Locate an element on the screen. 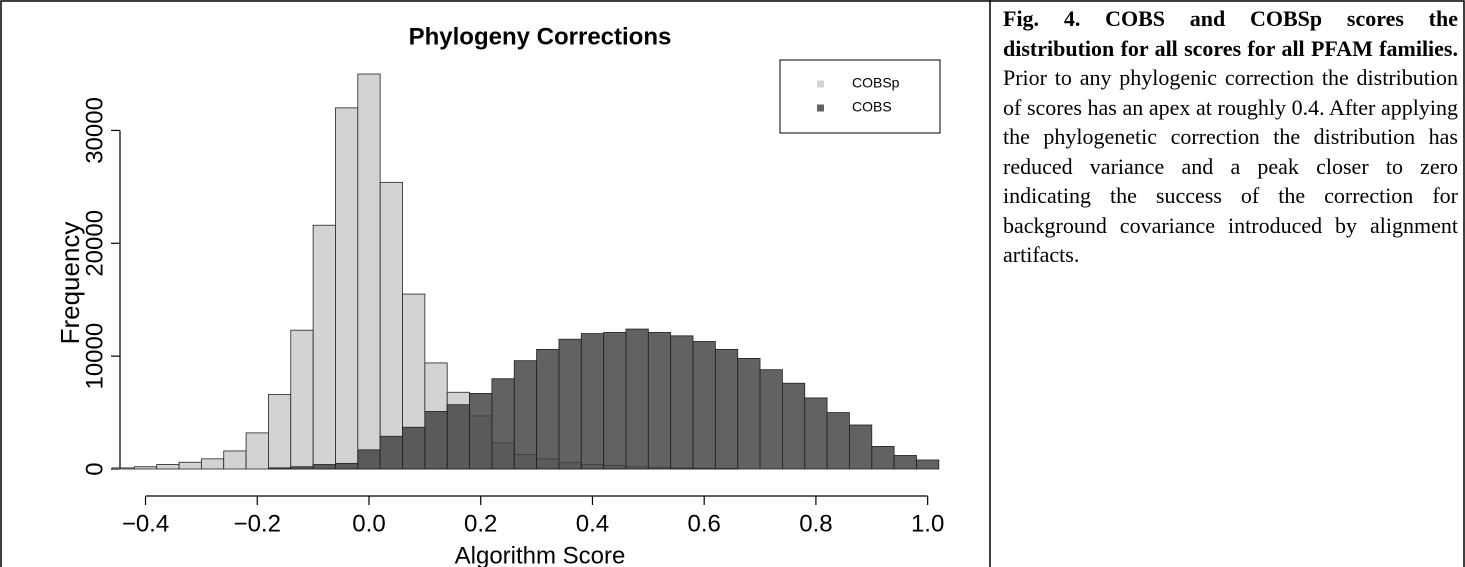 This screenshot has height=567, width=1465. y-axis-label: Frequency is located at coordinates (70, 283).